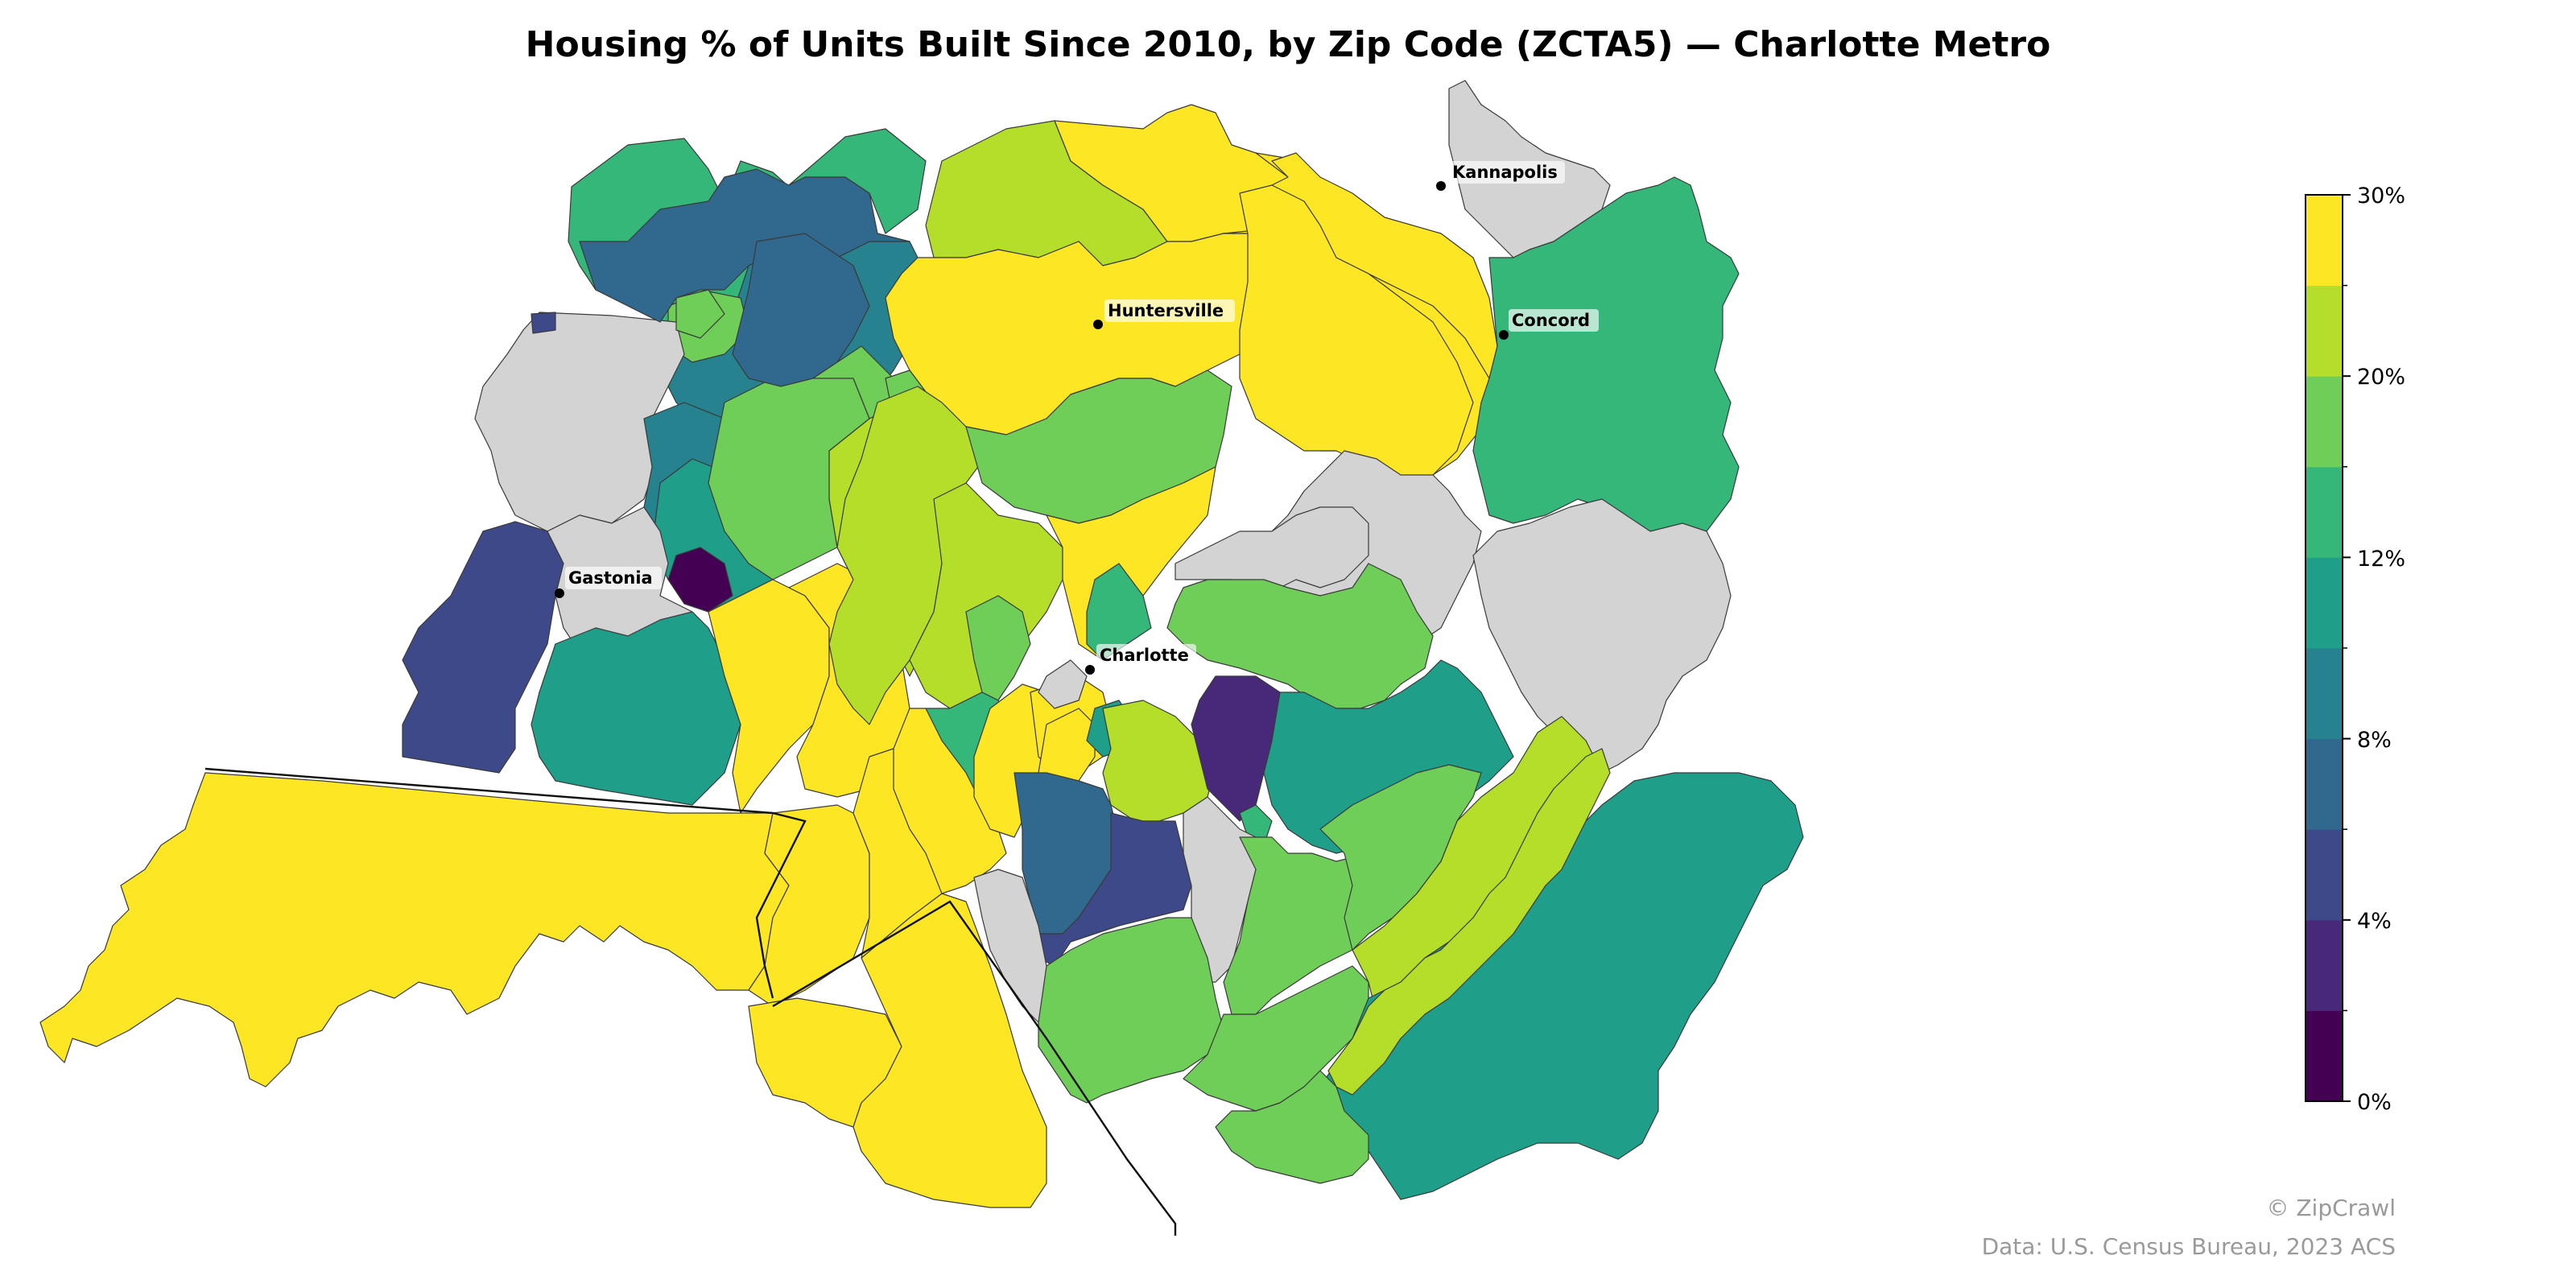 The height and width of the screenshot is (1288, 2576). I want to click on city-marker-gastonia: Gastonia, so click(608, 582).